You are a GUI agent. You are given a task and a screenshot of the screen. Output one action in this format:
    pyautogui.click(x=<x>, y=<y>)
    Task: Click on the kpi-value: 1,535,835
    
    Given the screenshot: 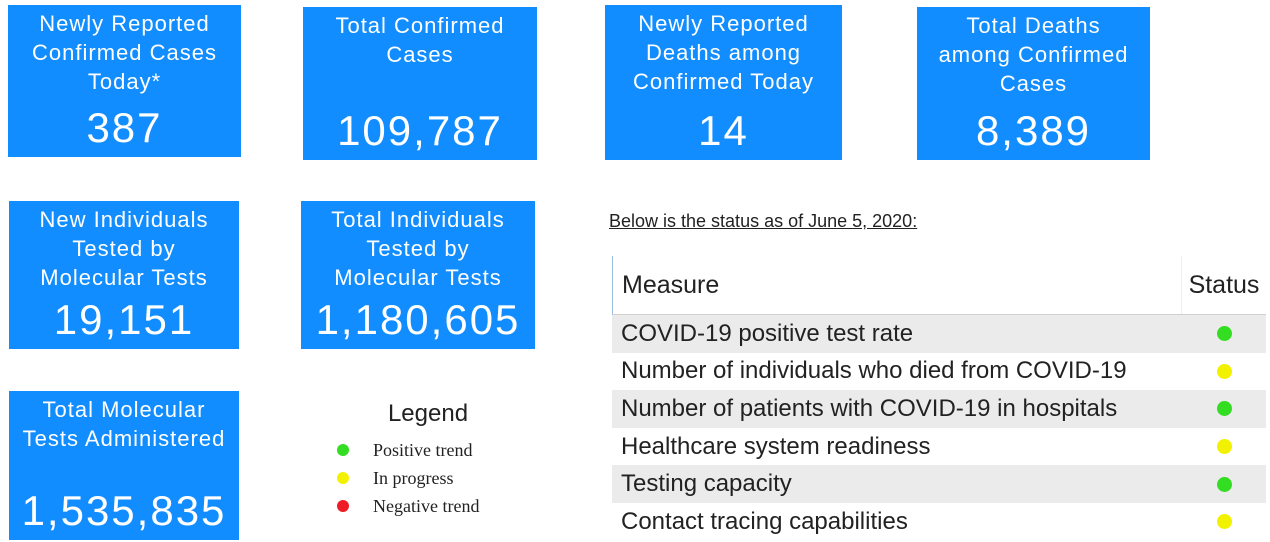 What is the action you would take?
    pyautogui.click(x=124, y=510)
    